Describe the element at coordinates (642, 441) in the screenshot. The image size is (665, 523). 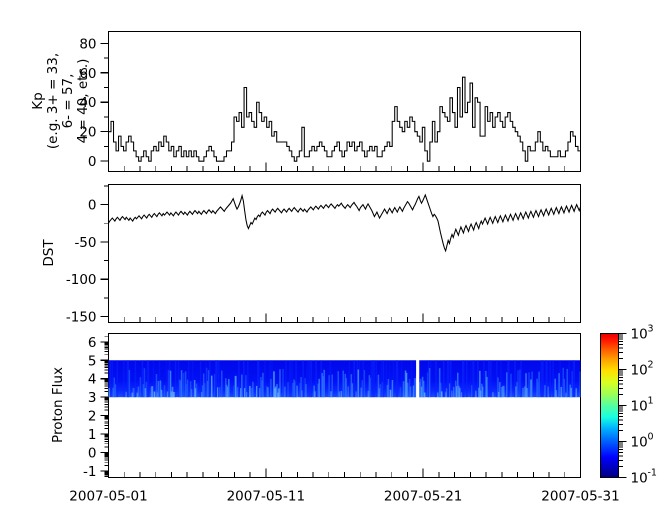
I see `colorbar-tick-label: 10 0` at that location.